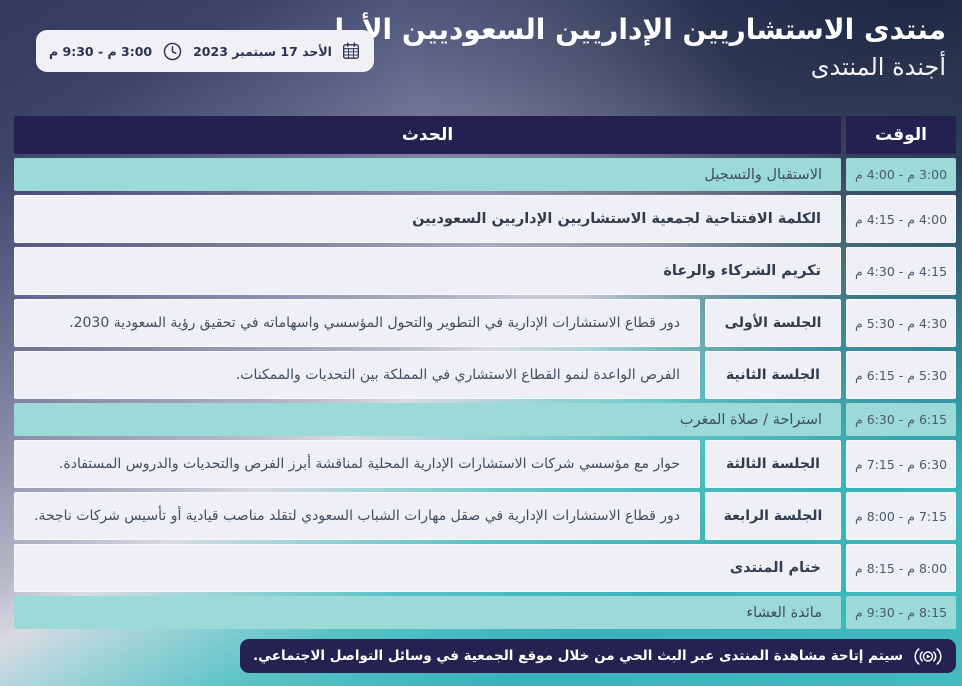 This screenshot has width=962, height=686. Describe the element at coordinates (901, 568) in the screenshot. I see `time-cell: 8:00 م - 8:15 م` at that location.